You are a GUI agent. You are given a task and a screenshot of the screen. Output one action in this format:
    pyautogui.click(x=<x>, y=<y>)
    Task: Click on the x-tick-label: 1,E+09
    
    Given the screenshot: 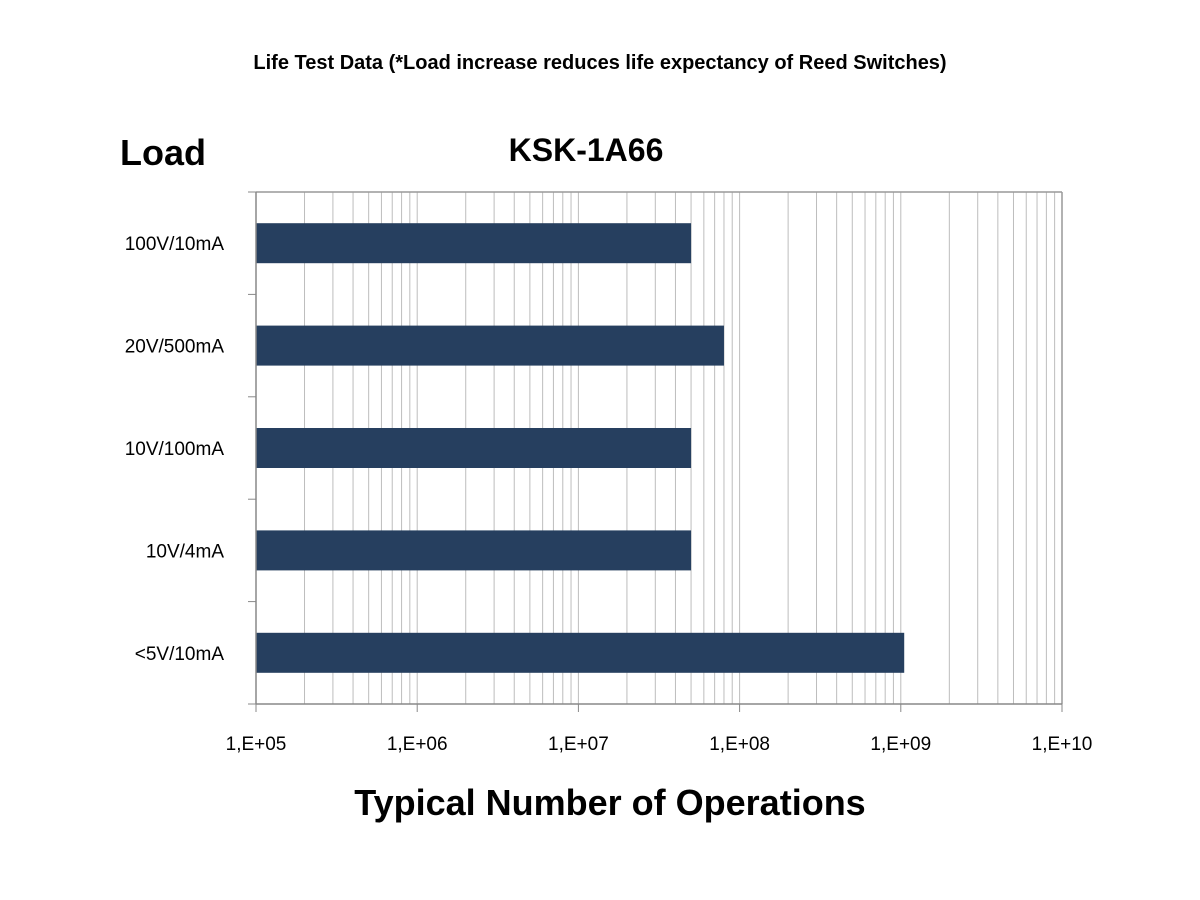 What is the action you would take?
    pyautogui.click(x=900, y=744)
    